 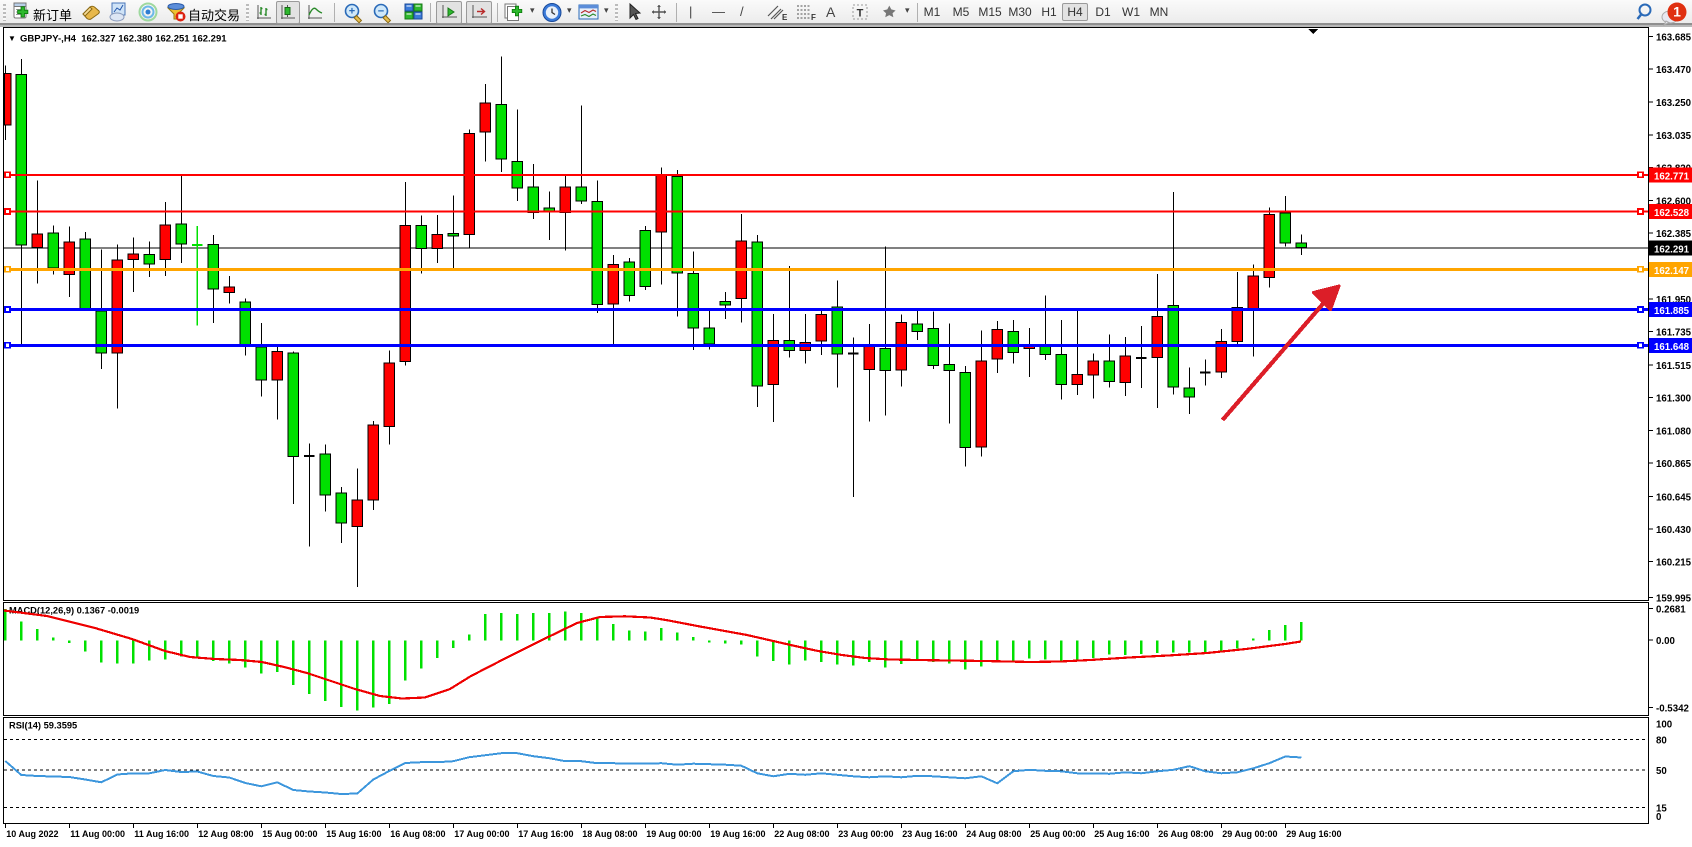 I want to click on svg-text: E, so click(x=785, y=17).